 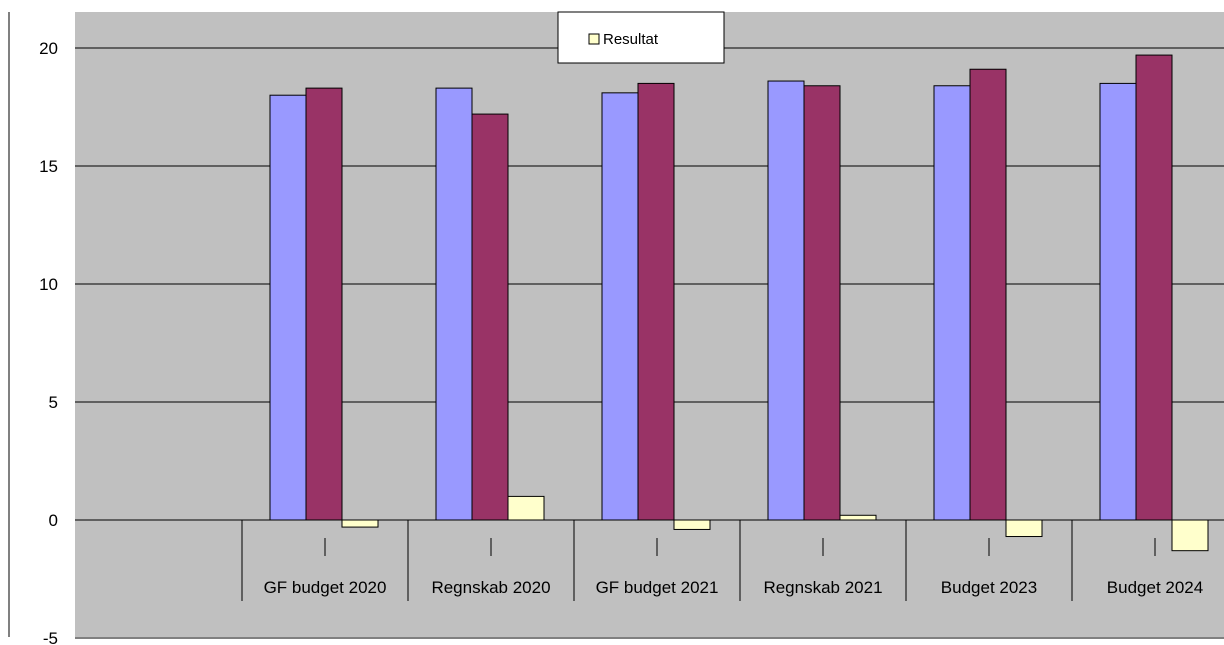 I want to click on legend: Resultat, so click(x=641, y=37).